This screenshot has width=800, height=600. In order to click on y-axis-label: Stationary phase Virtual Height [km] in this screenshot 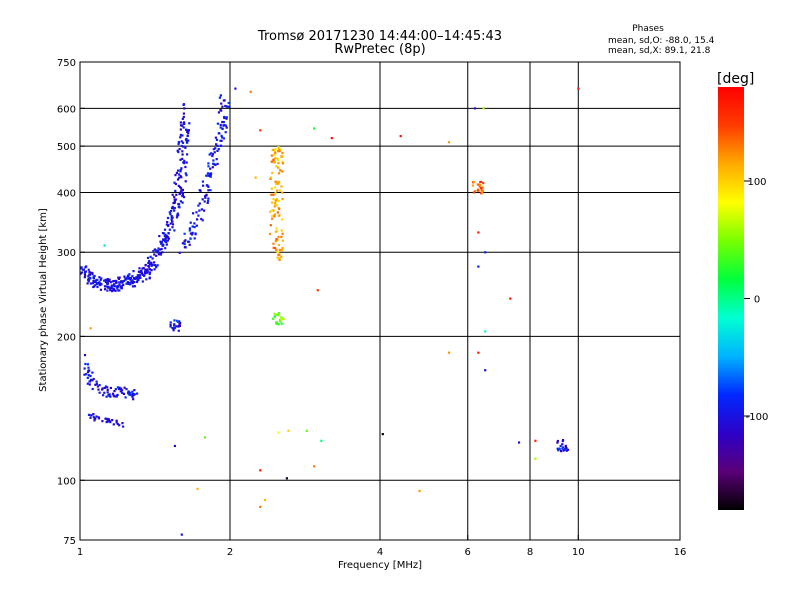, I will do `click(43, 300)`.